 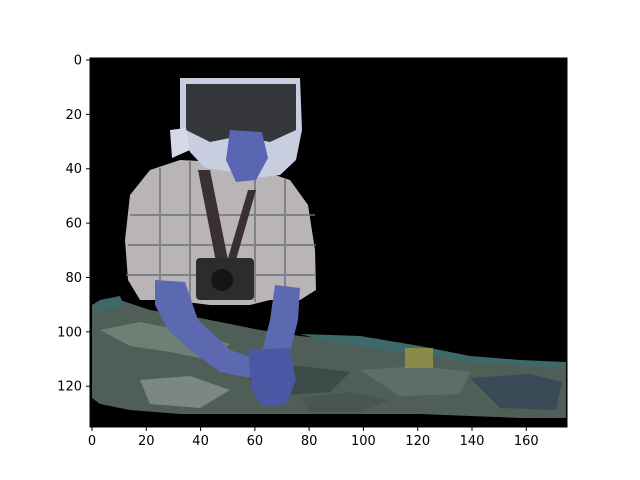 What do you see at coordinates (78, 61) in the screenshot?
I see `y-tick-label: 0` at bounding box center [78, 61].